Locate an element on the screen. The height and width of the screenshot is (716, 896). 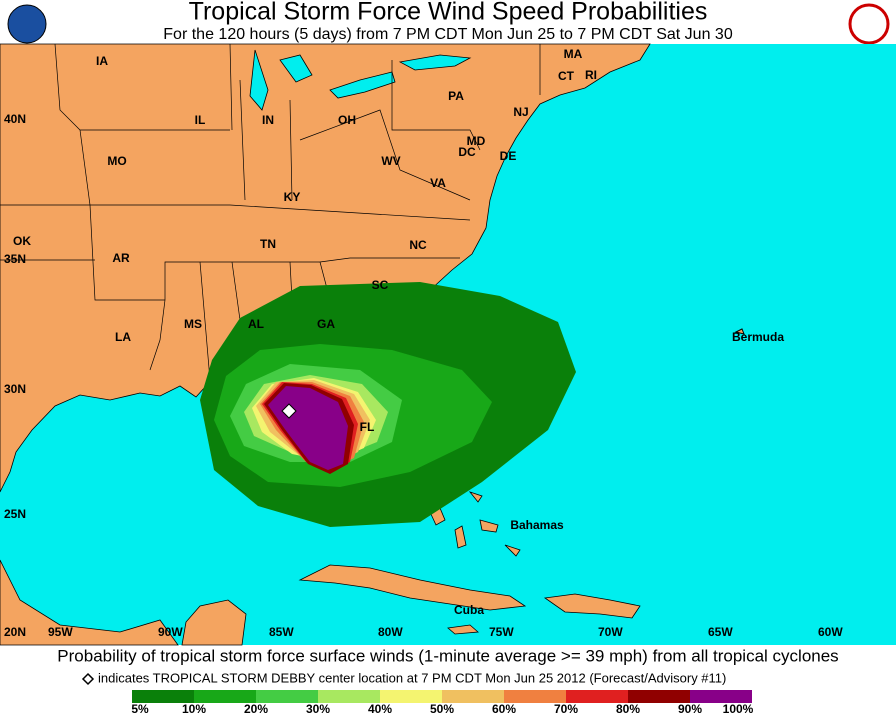
diamond-icon is located at coordinates (88, 679).